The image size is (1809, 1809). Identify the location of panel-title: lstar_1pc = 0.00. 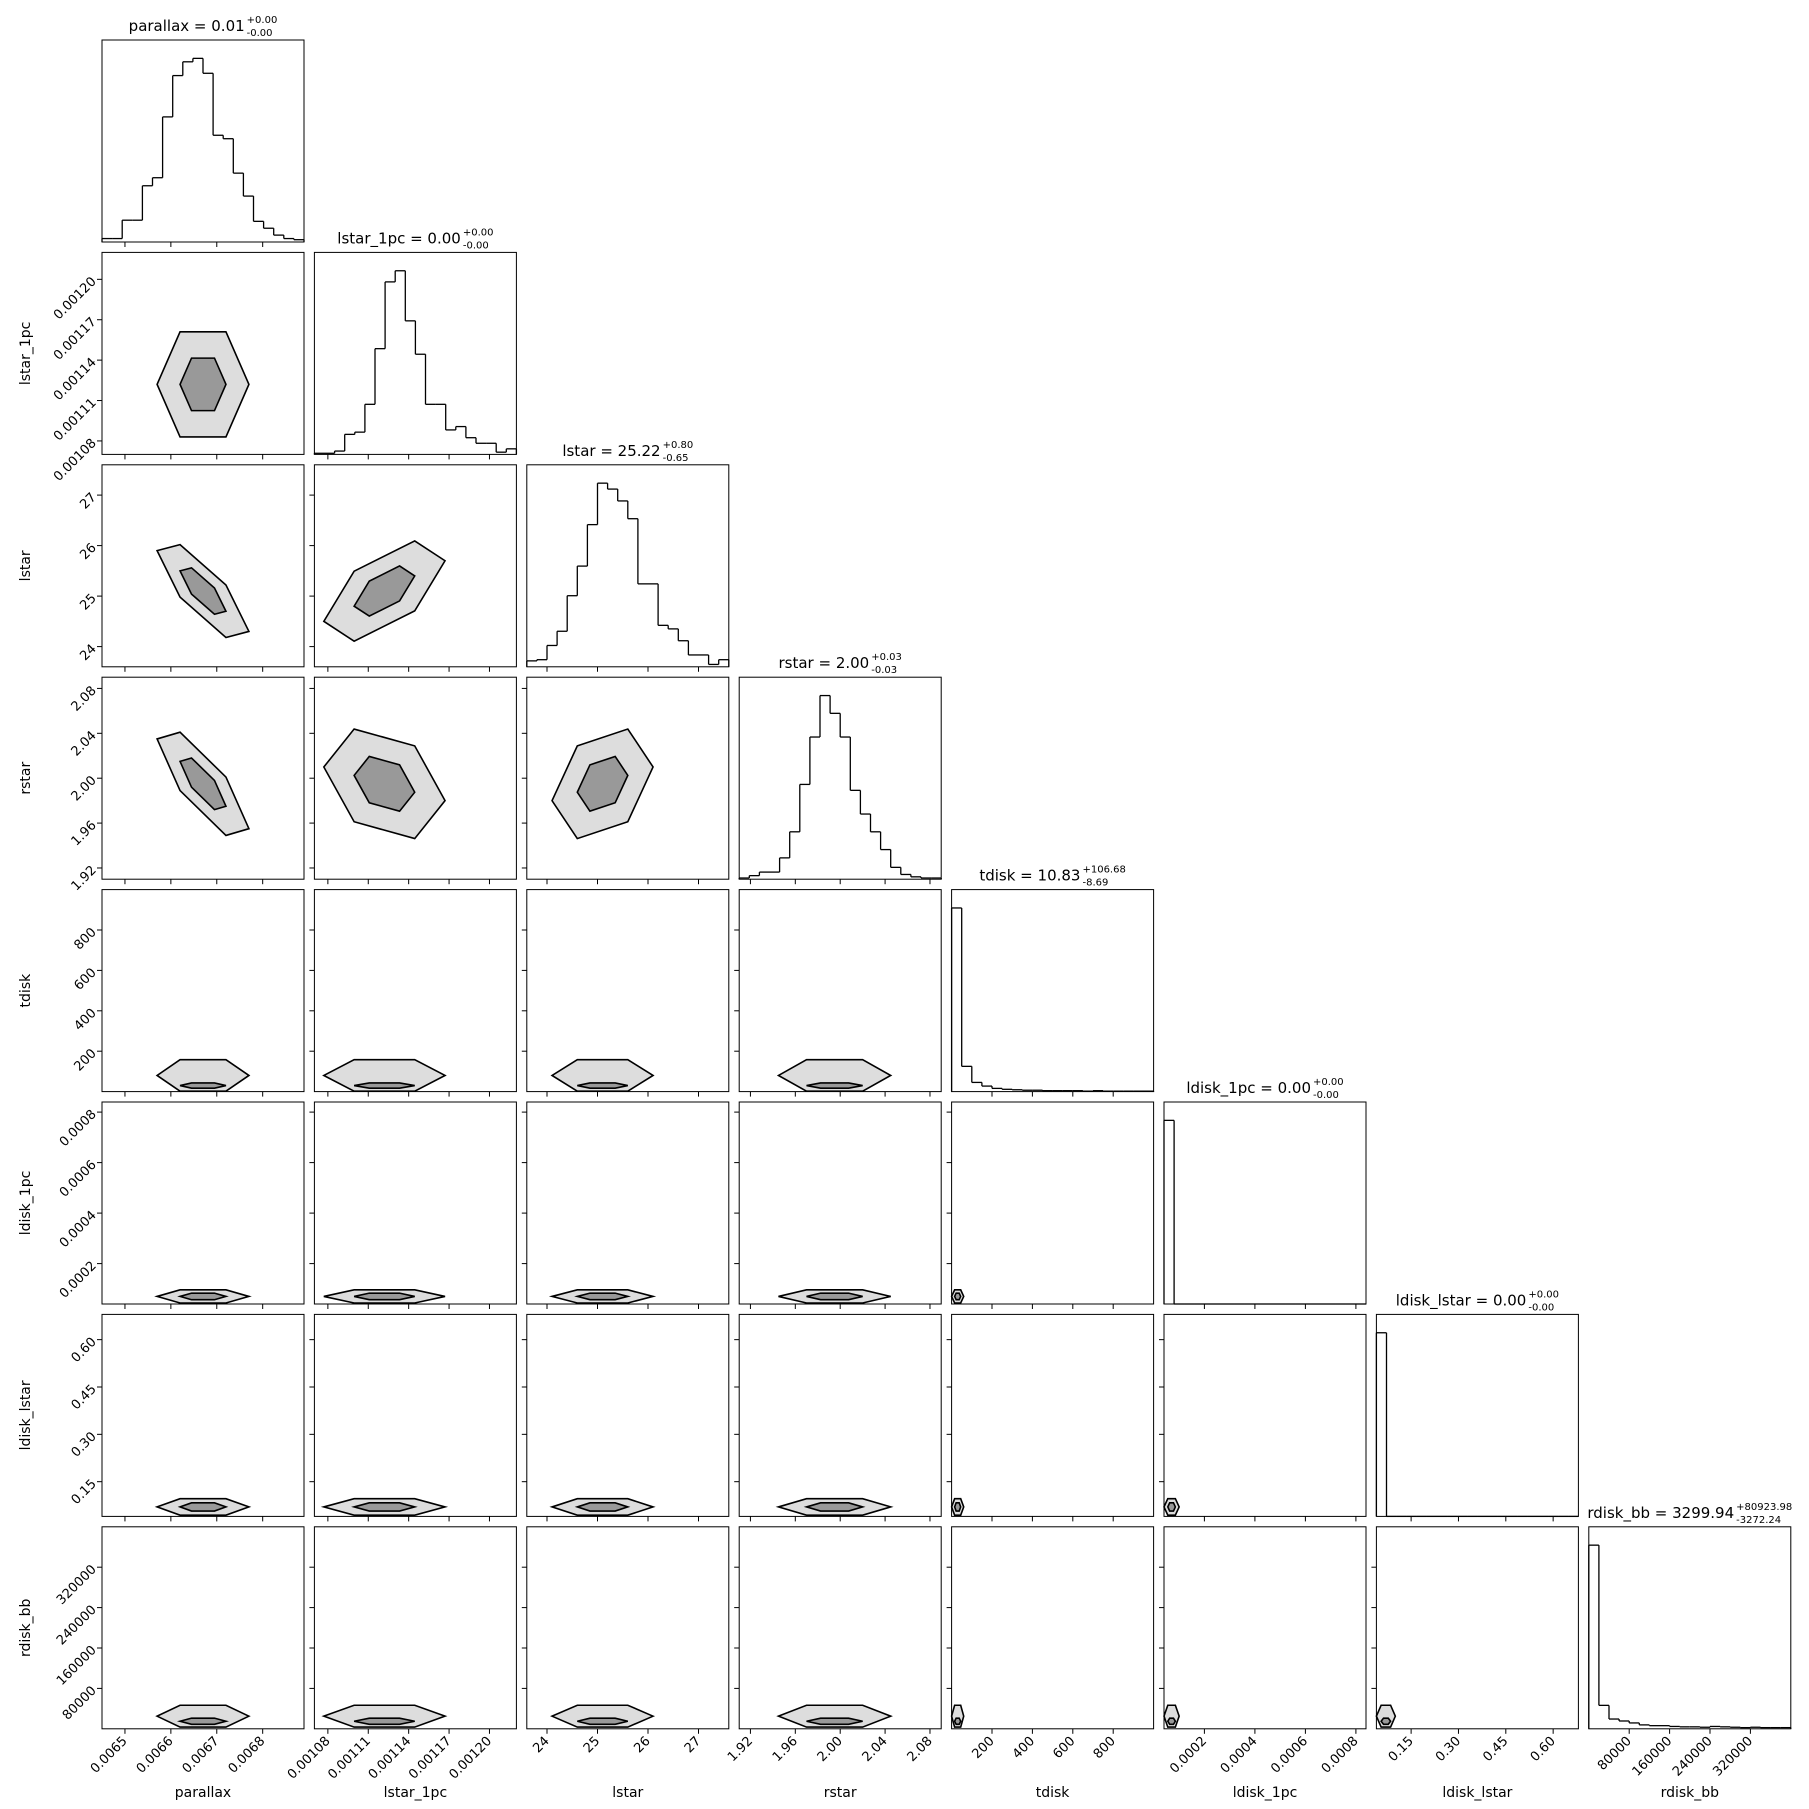
(399, 238).